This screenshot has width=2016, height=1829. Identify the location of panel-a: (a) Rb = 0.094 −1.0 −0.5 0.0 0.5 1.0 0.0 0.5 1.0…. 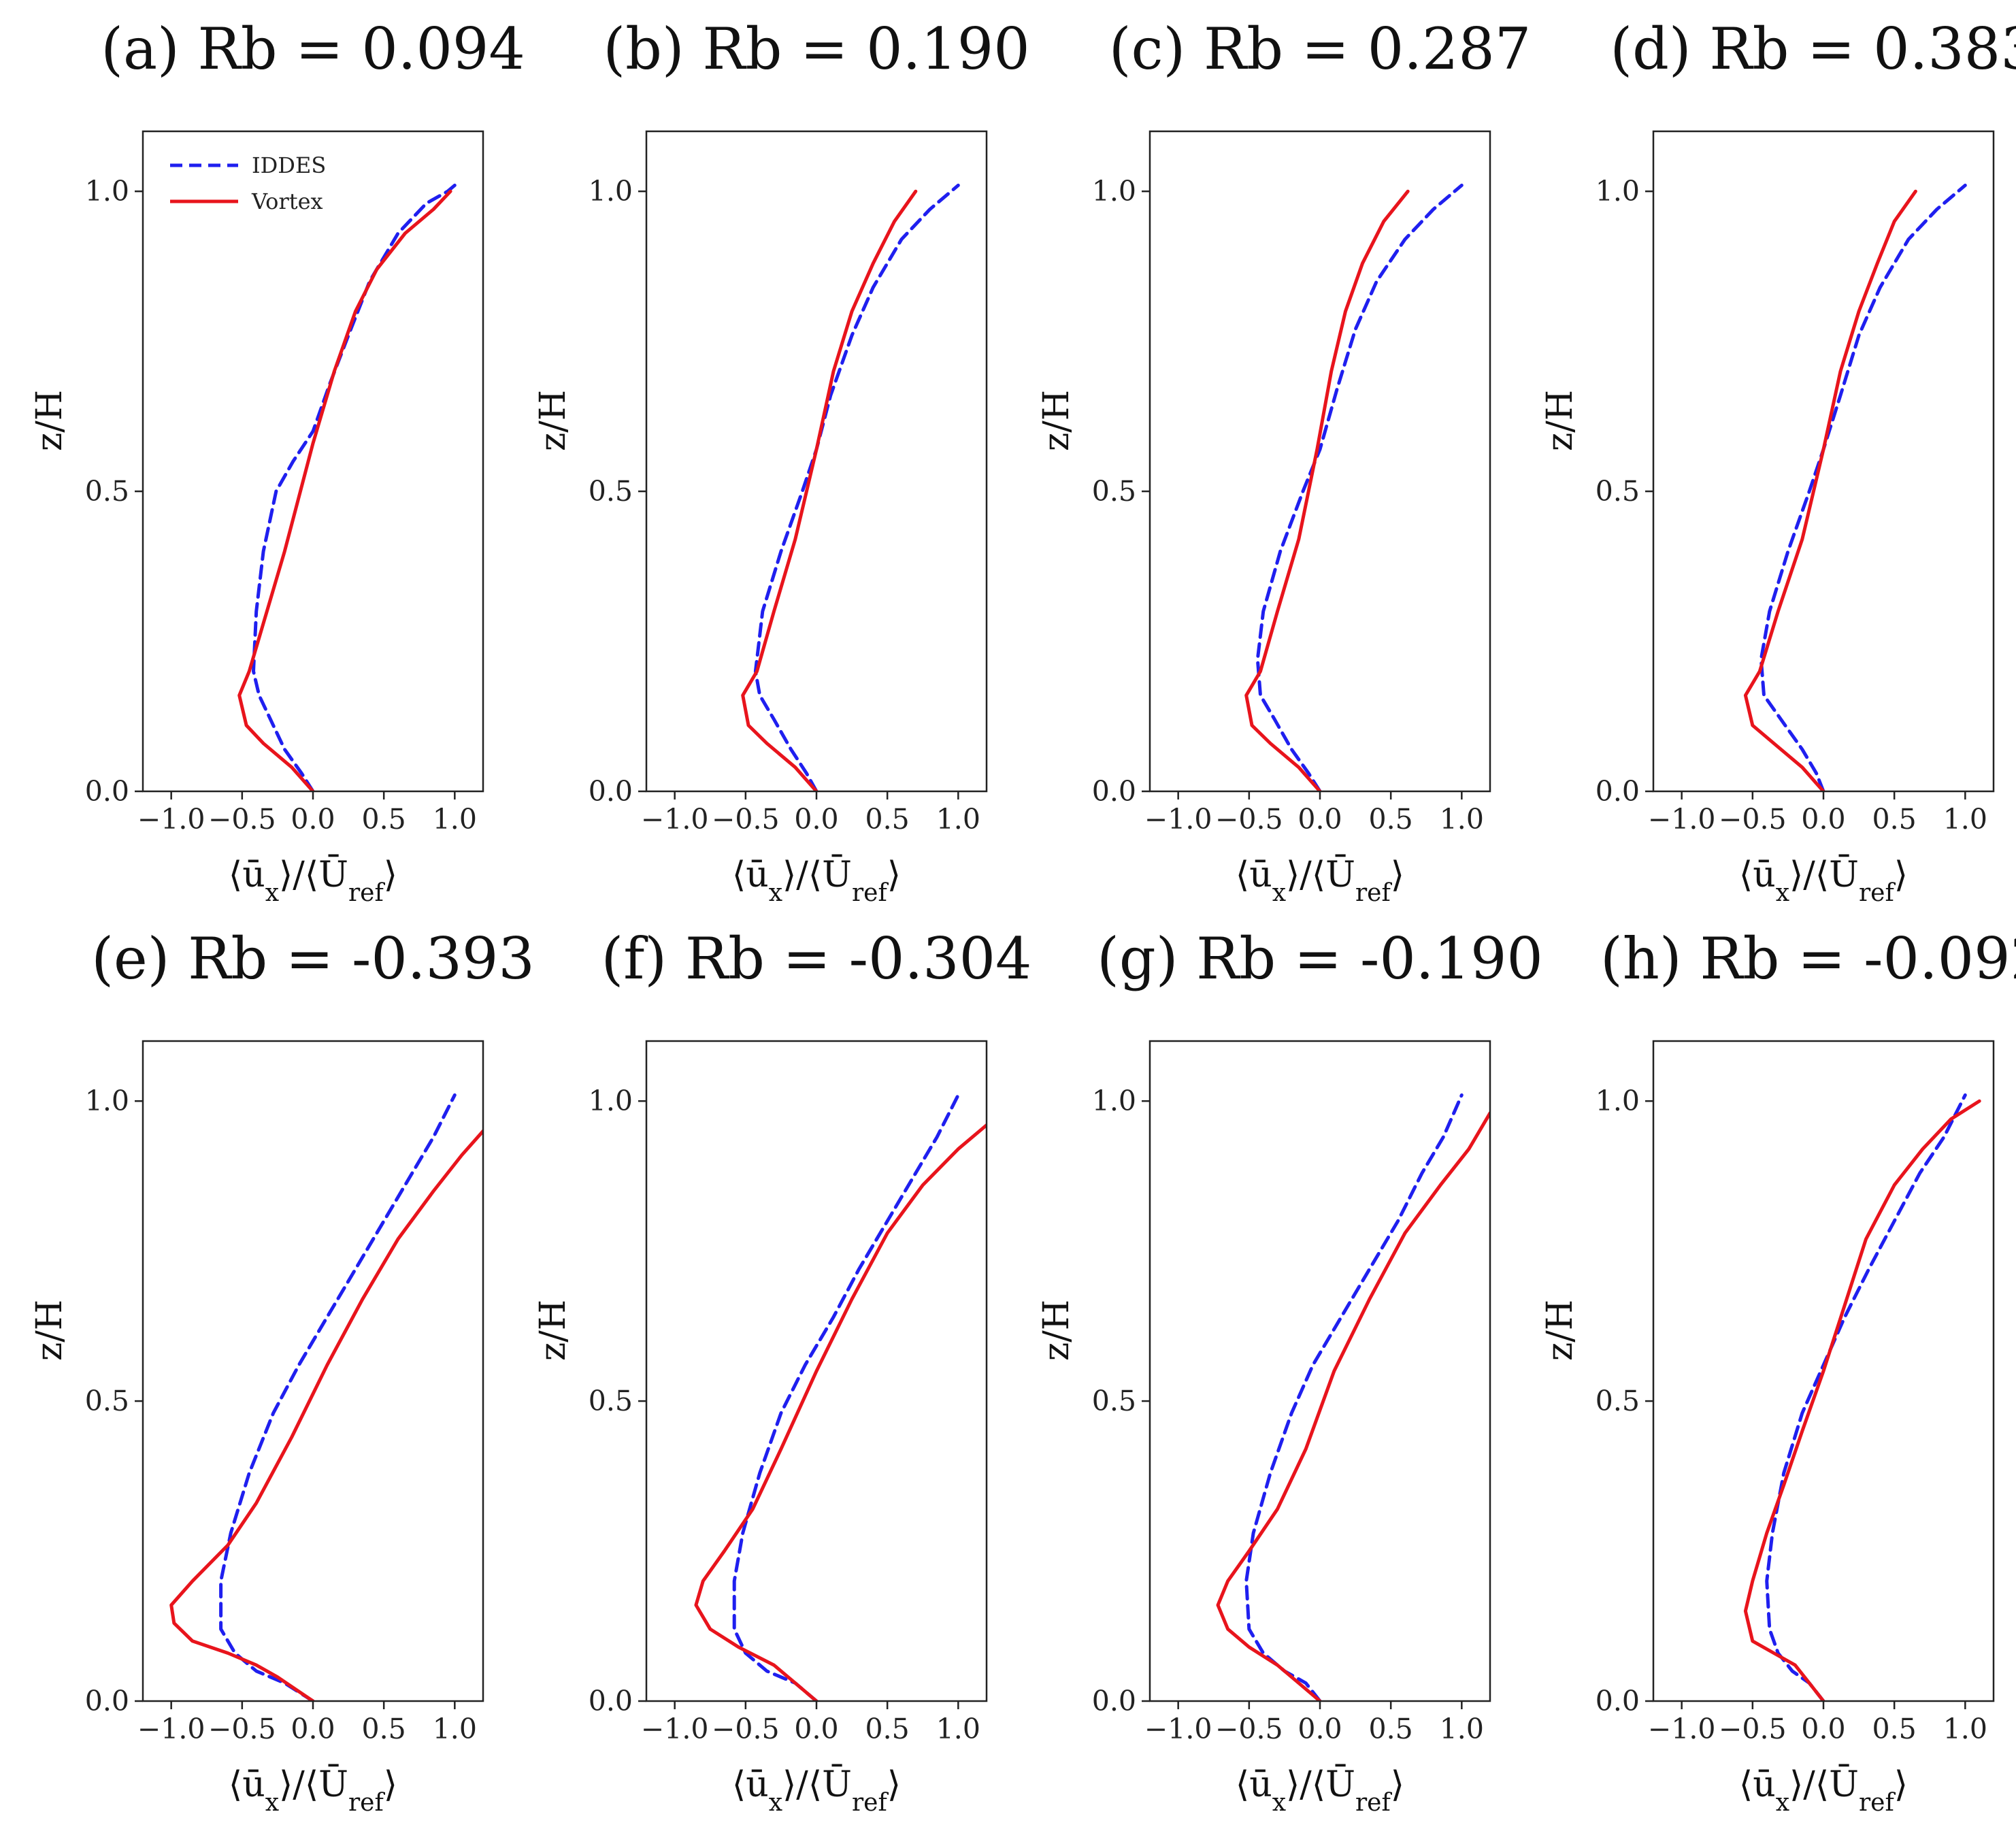
(277, 462).